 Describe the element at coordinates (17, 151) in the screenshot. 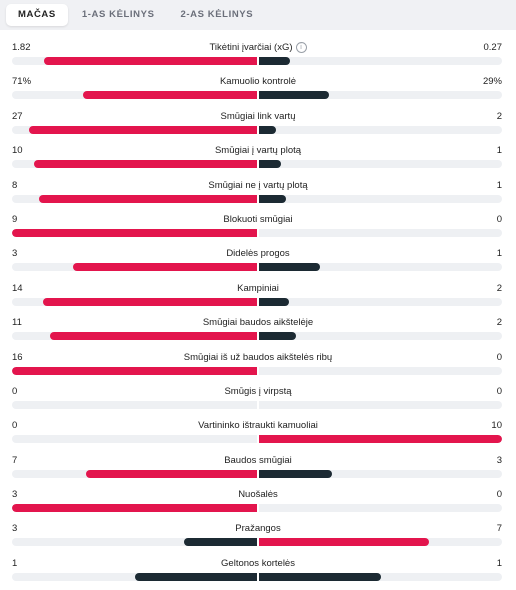

I see `home-value: 10` at that location.